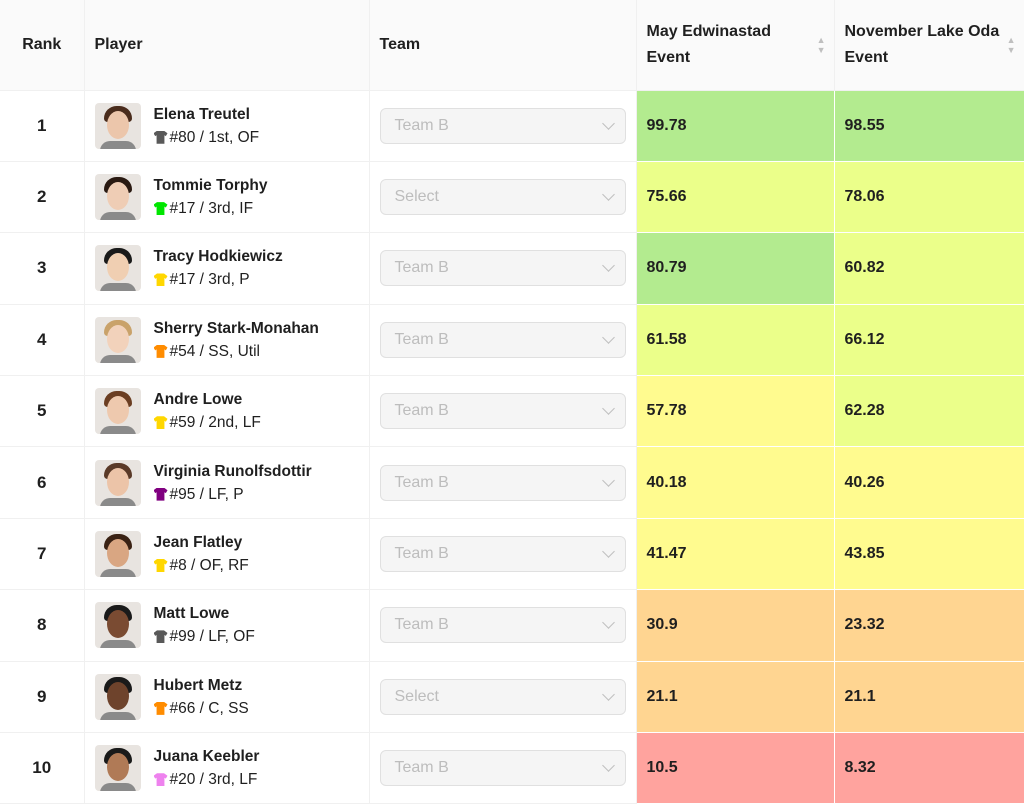 The image size is (1024, 804). What do you see at coordinates (227, 768) in the screenshot?
I see `player-cell: Juana Keebler #20 / 3rd, LF` at bounding box center [227, 768].